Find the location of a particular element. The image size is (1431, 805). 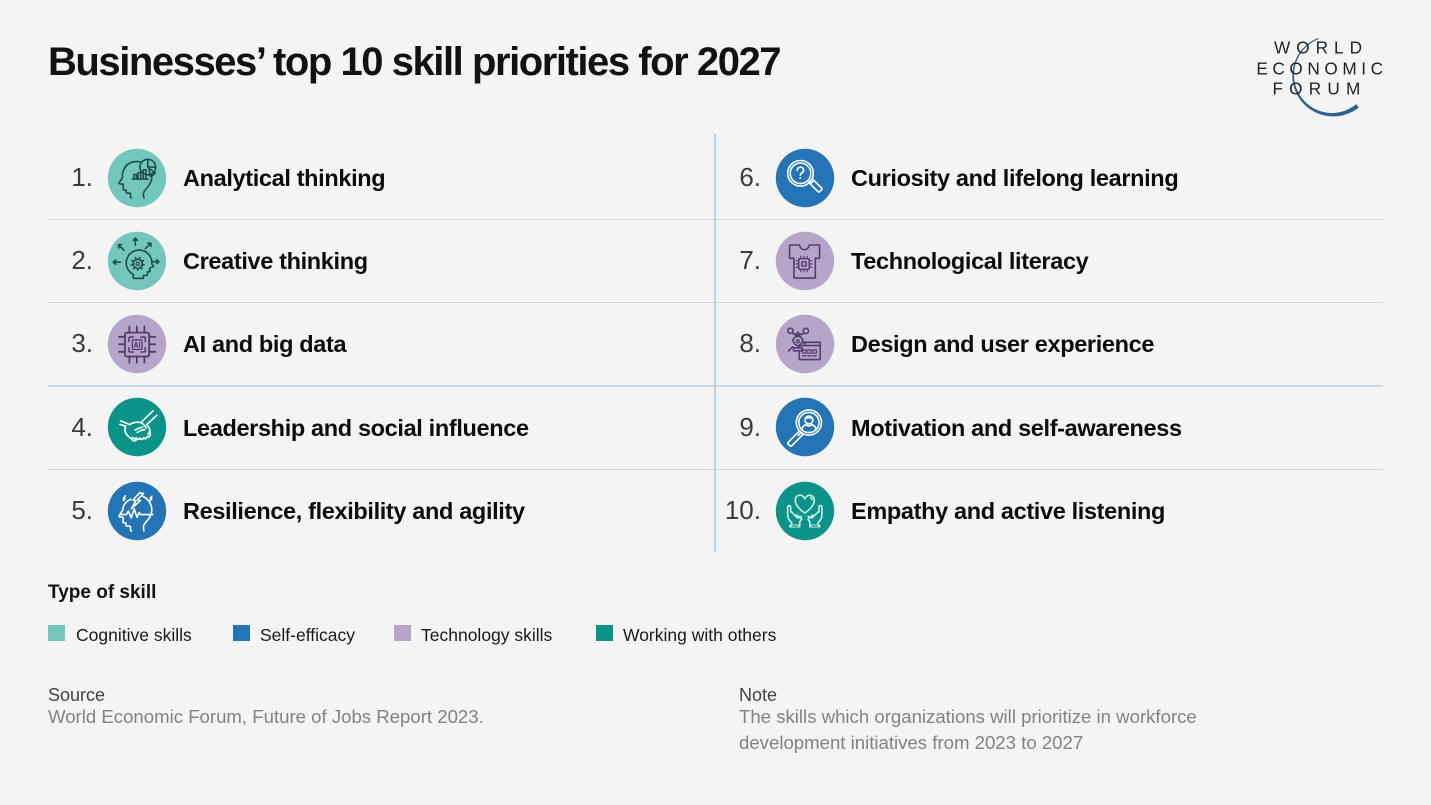

svg-text: FORUM is located at coordinates (1319, 88).